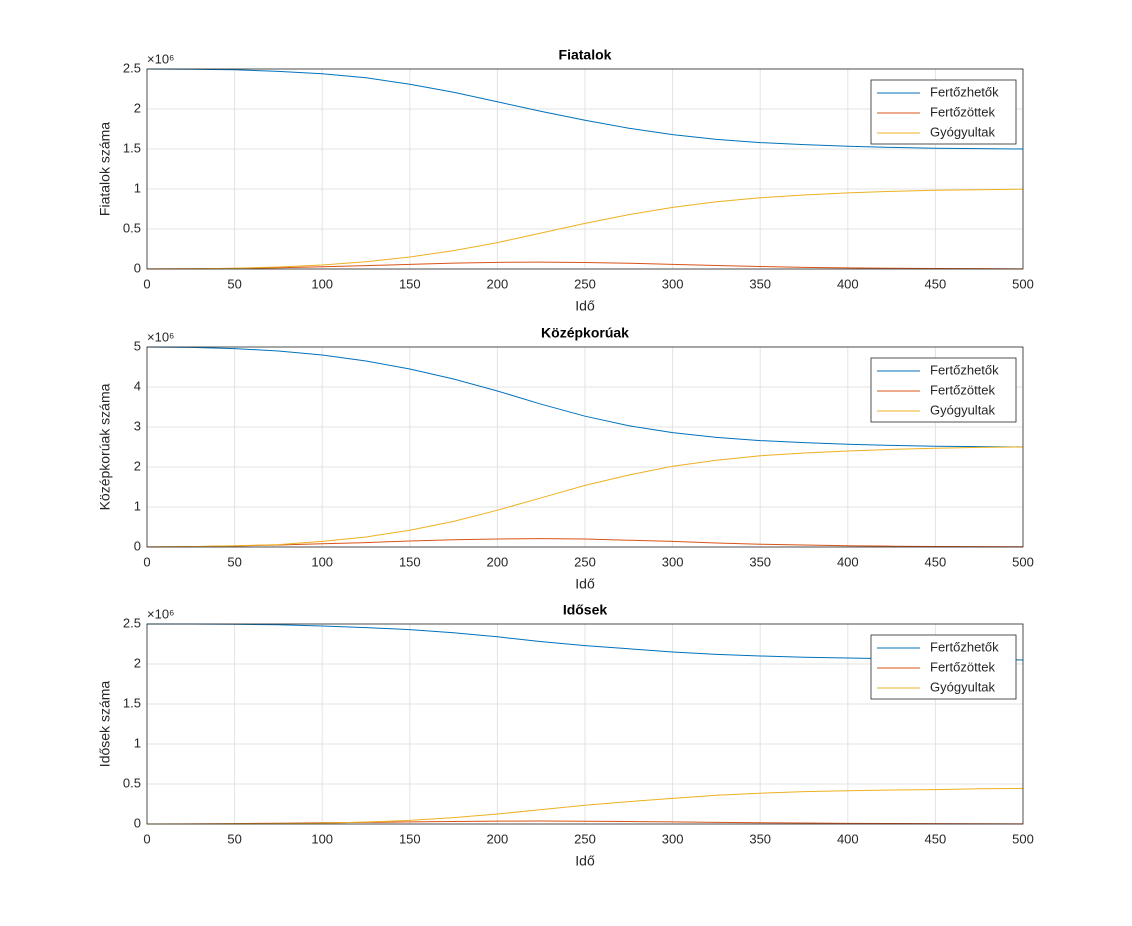 The height and width of the screenshot is (926, 1132). I want to click on y-tick-label: 5, so click(137, 345).